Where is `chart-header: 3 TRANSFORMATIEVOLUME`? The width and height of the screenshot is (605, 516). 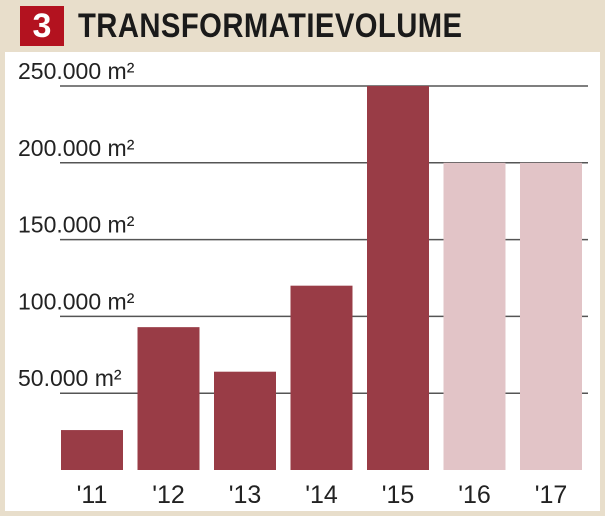
chart-header: 3 TRANSFORMATIEVOLUME is located at coordinates (302, 26).